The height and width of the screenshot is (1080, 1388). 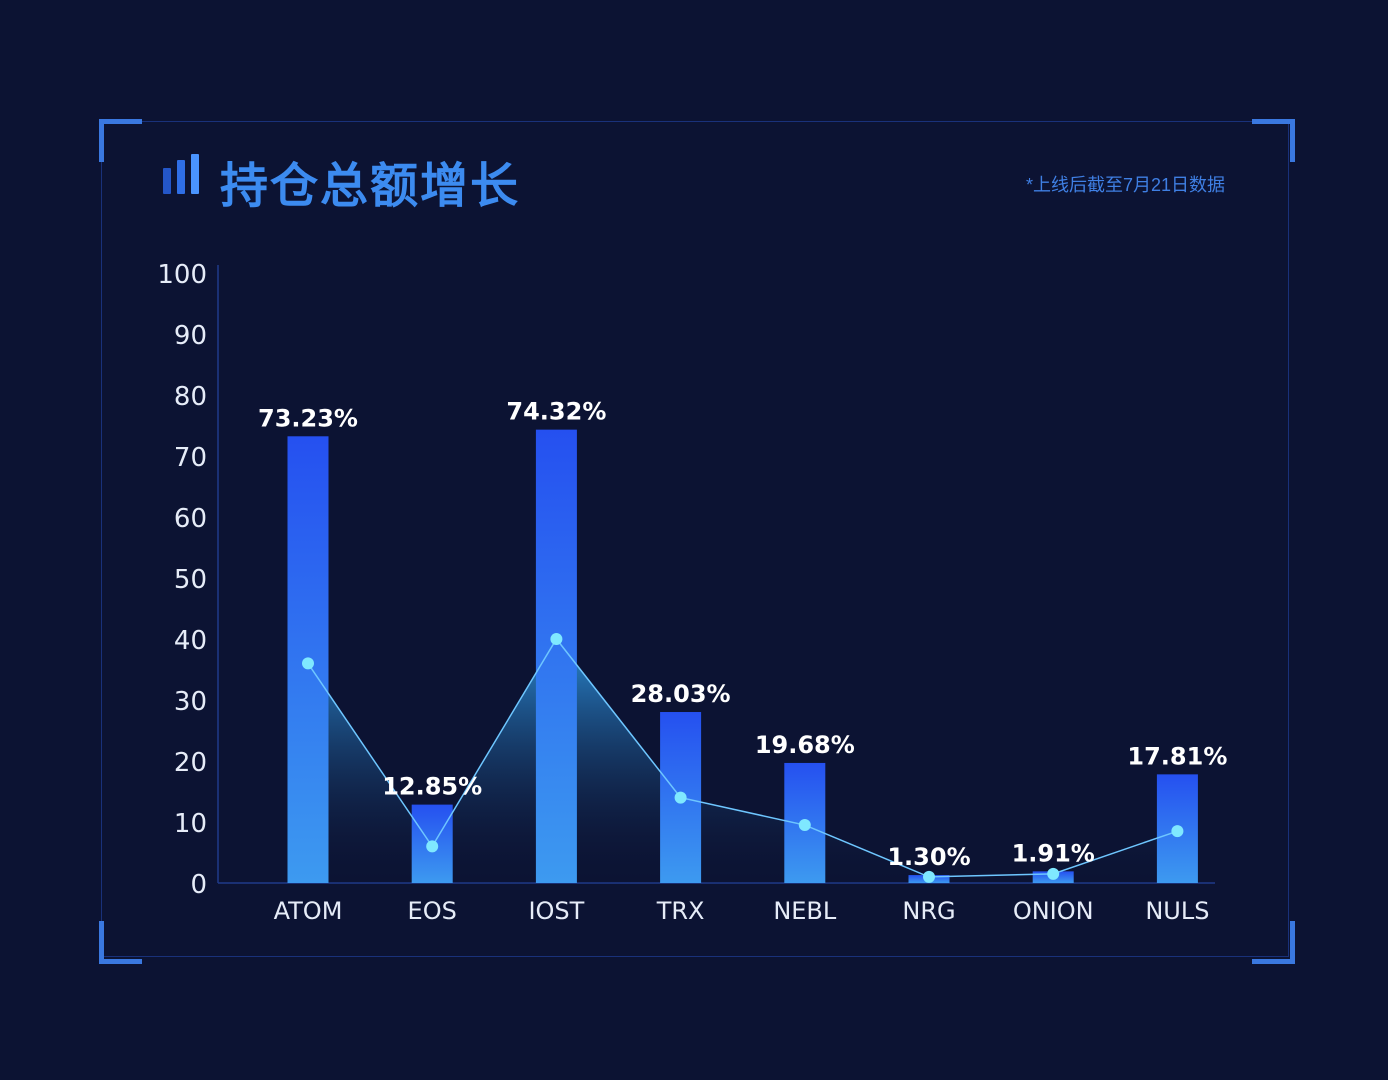 What do you see at coordinates (190, 824) in the screenshot?
I see `y-tick-label: 10` at bounding box center [190, 824].